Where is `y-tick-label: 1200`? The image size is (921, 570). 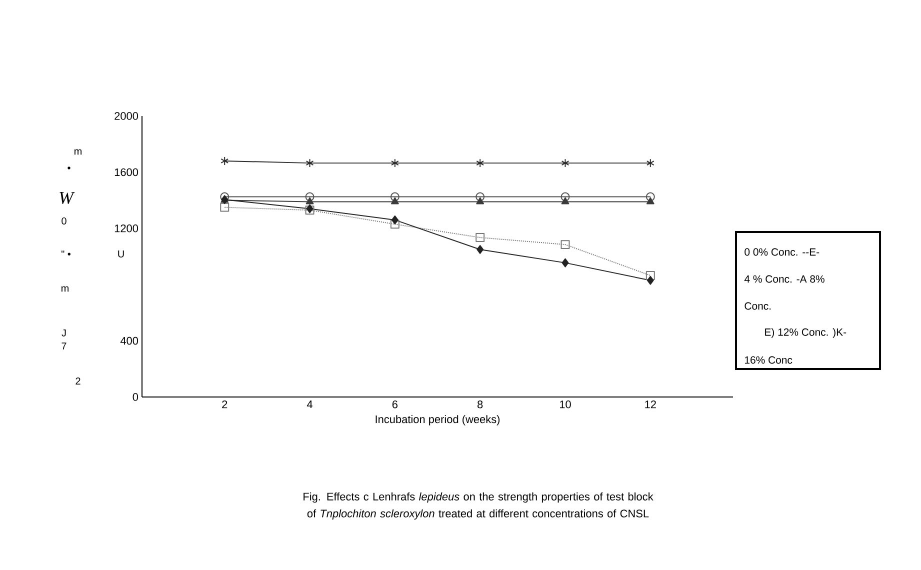
y-tick-label: 1200 is located at coordinates (126, 228).